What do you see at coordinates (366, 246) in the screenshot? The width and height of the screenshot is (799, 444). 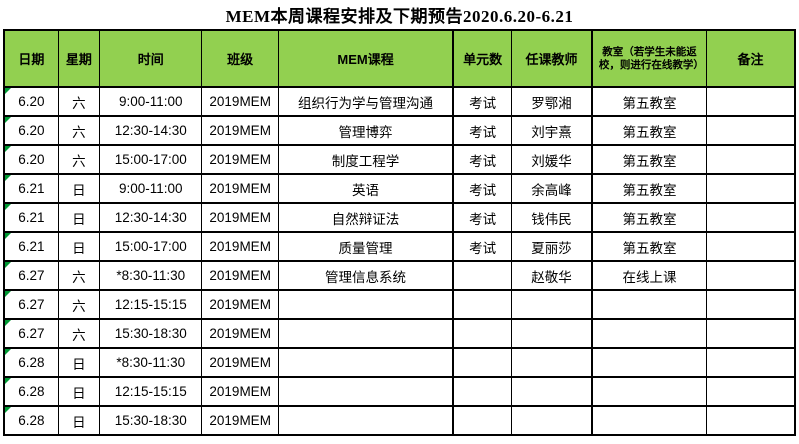 I see `cell-course: 质量管理` at bounding box center [366, 246].